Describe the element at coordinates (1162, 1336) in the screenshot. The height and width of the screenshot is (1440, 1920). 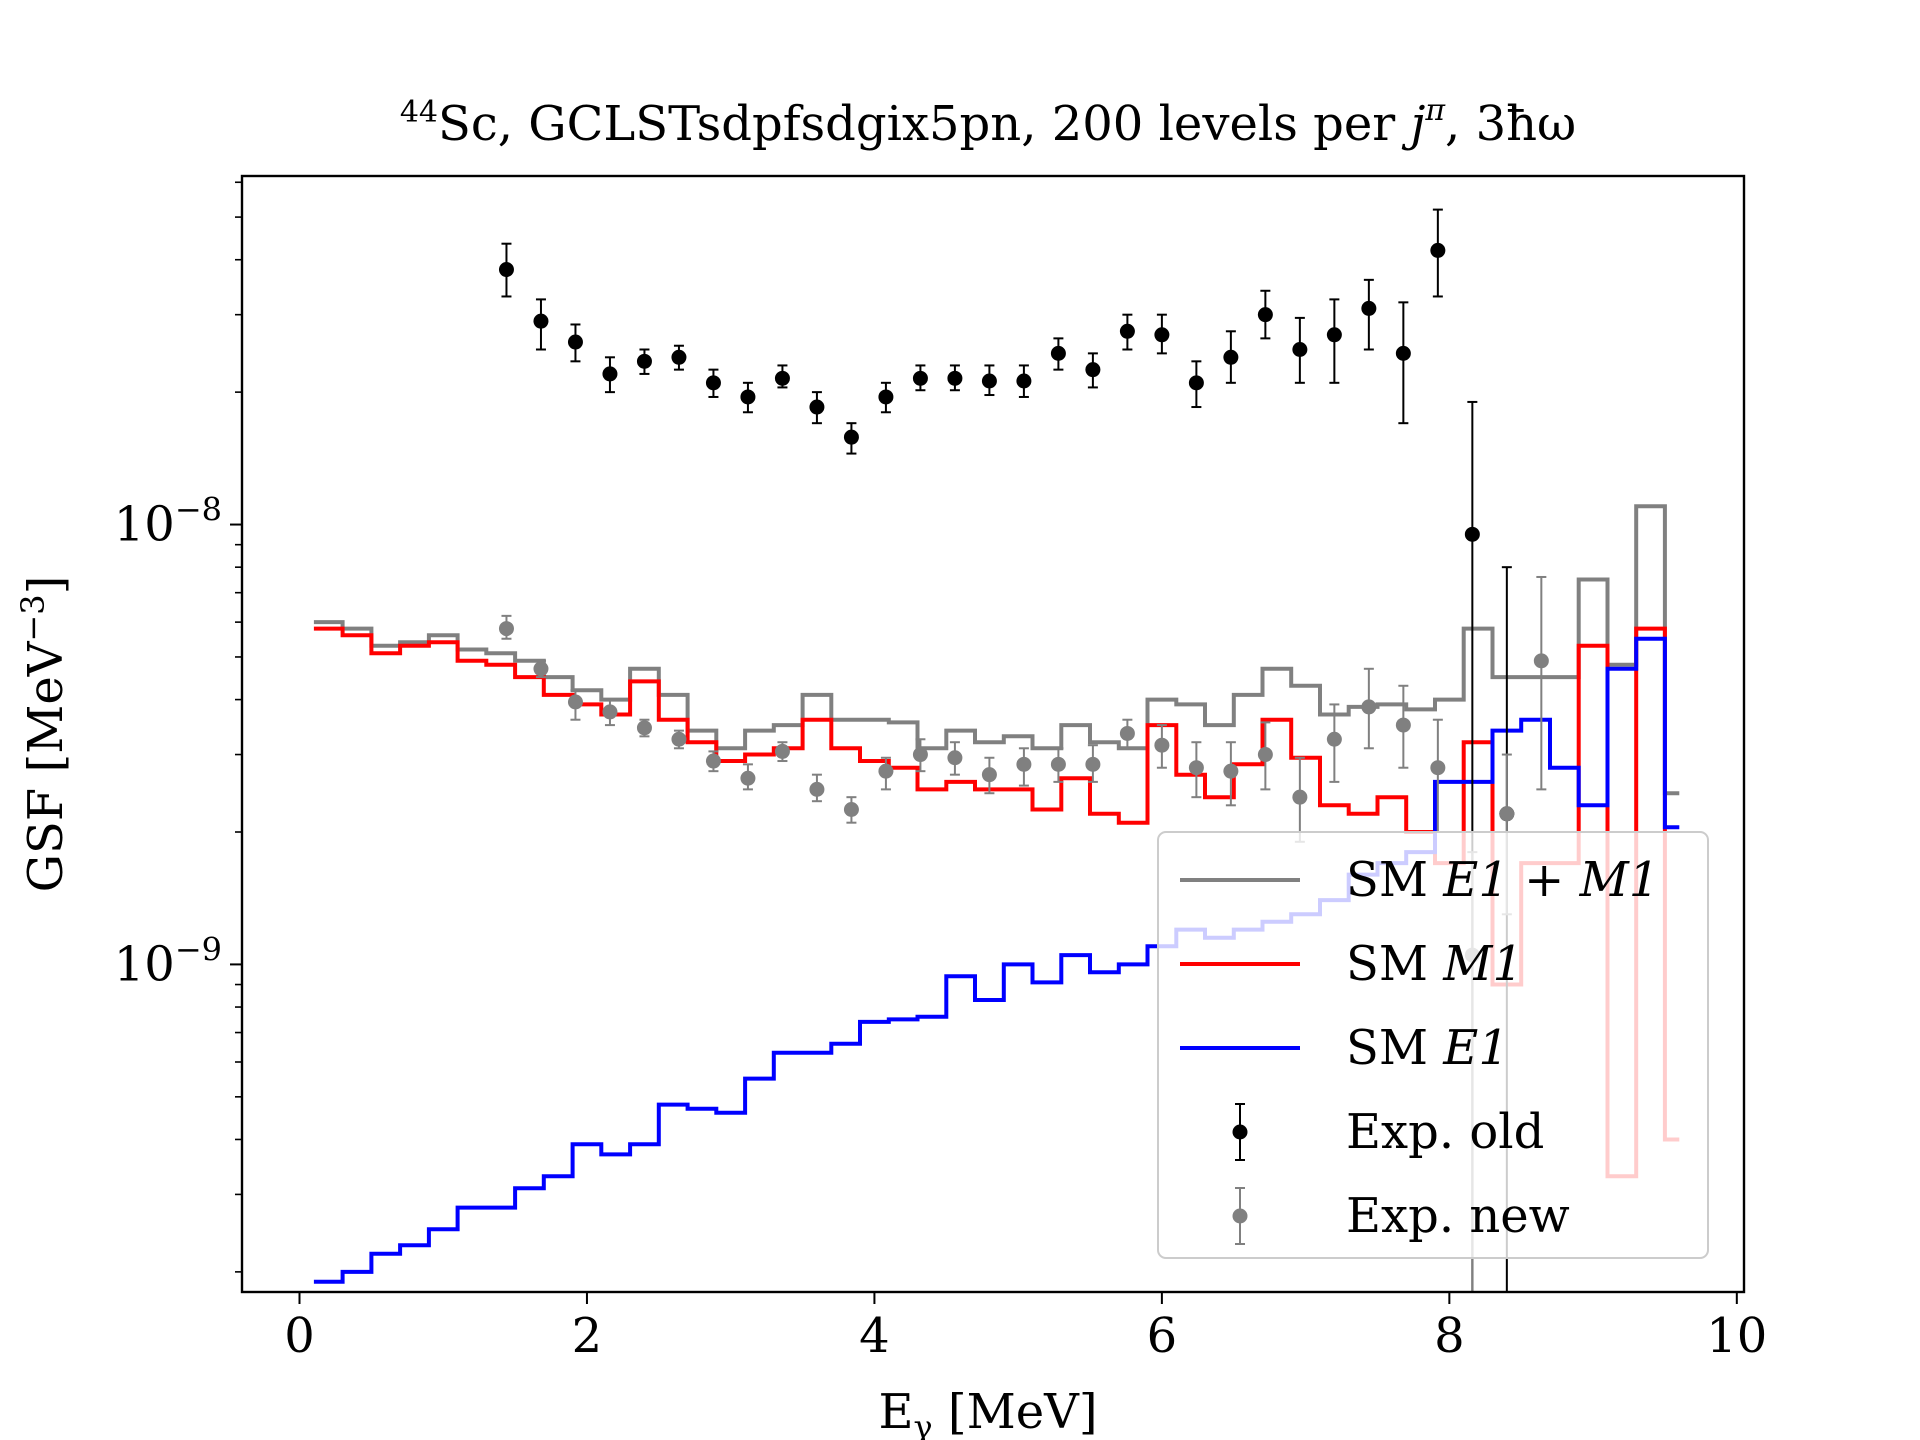
I see `x-tick-label: 6` at that location.